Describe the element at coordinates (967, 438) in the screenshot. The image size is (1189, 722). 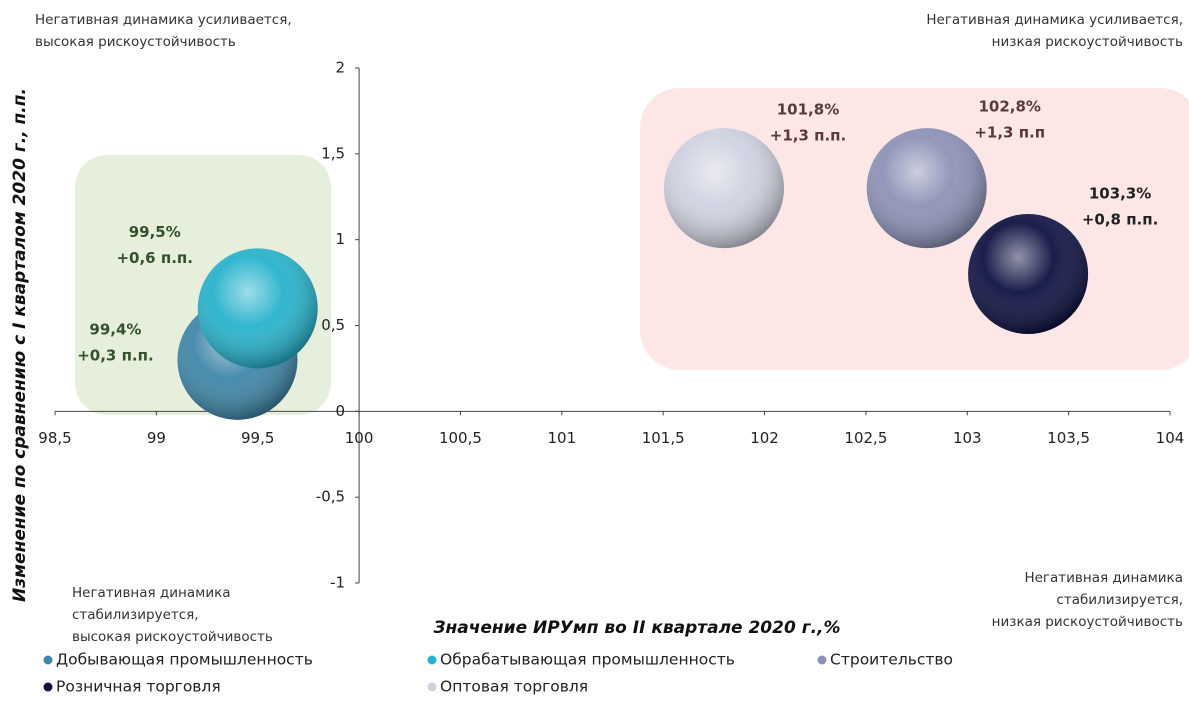
I see `x-tick-label: 103` at that location.